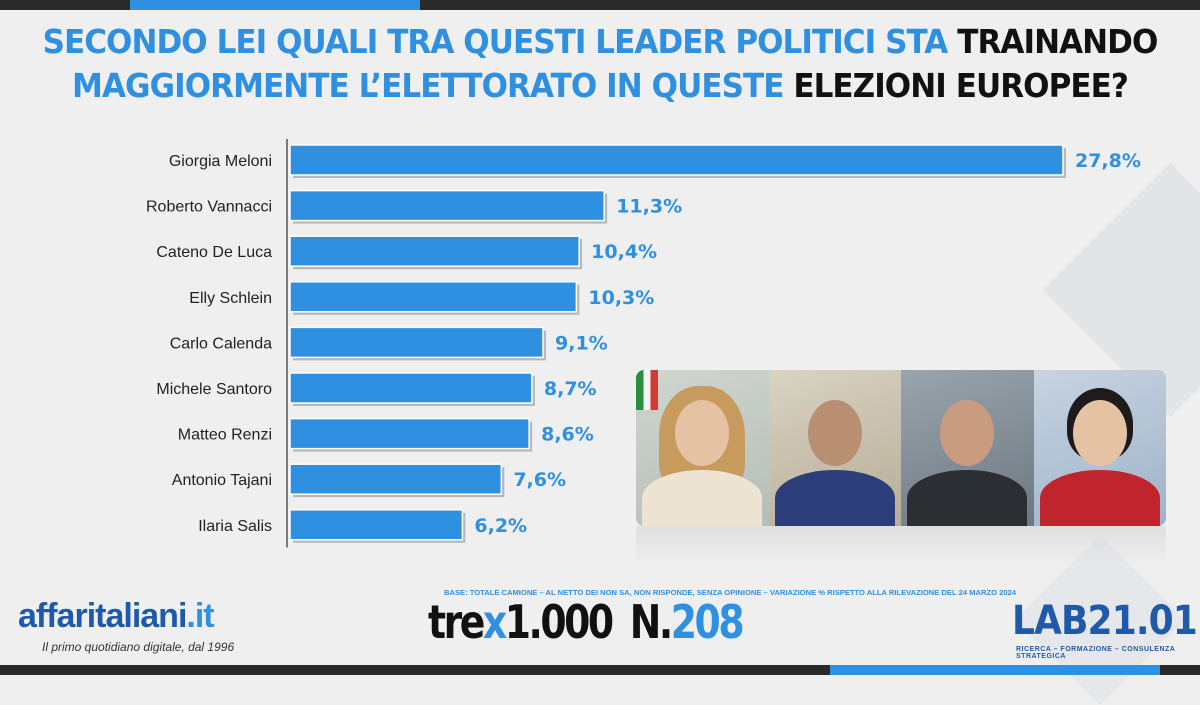 This screenshot has height=705, width=1200. I want to click on title-line-1-black: TRAINANDO, so click(1057, 41).